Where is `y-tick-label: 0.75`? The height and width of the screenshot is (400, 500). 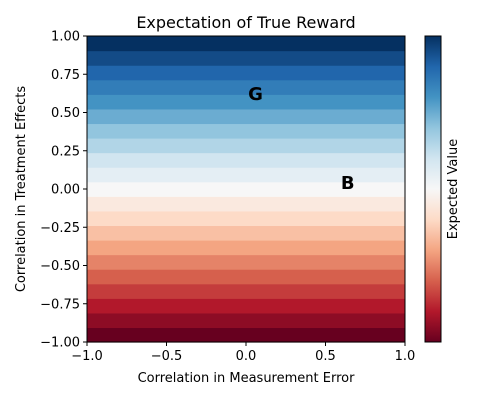 y-tick-label: 0.75 is located at coordinates (65, 75).